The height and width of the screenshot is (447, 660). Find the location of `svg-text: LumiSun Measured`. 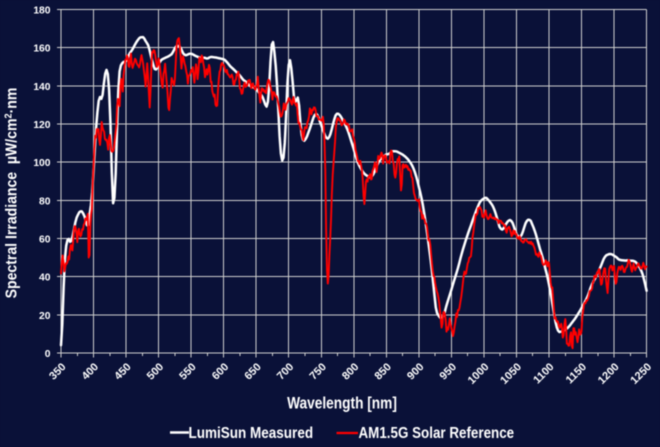

svg-text: LumiSun Measured is located at coordinates (251, 433).